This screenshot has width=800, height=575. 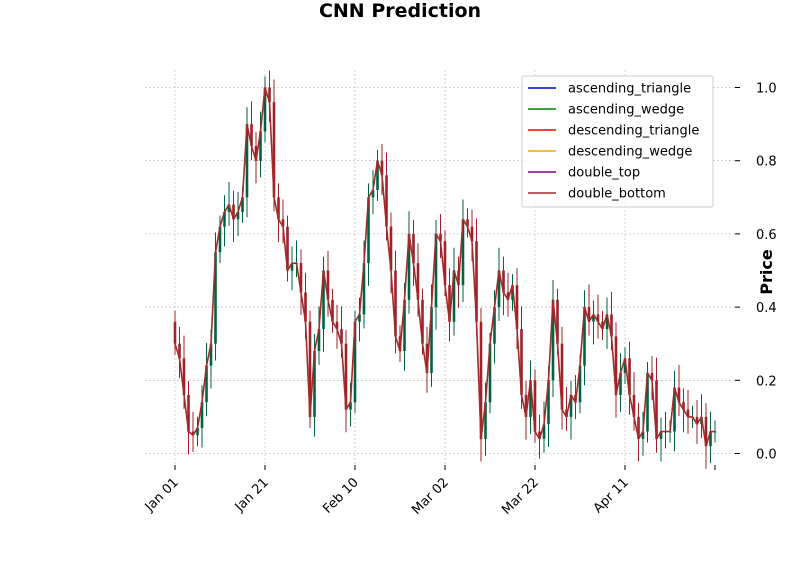 I want to click on legend-label: ascending_wedge, so click(x=626, y=110).